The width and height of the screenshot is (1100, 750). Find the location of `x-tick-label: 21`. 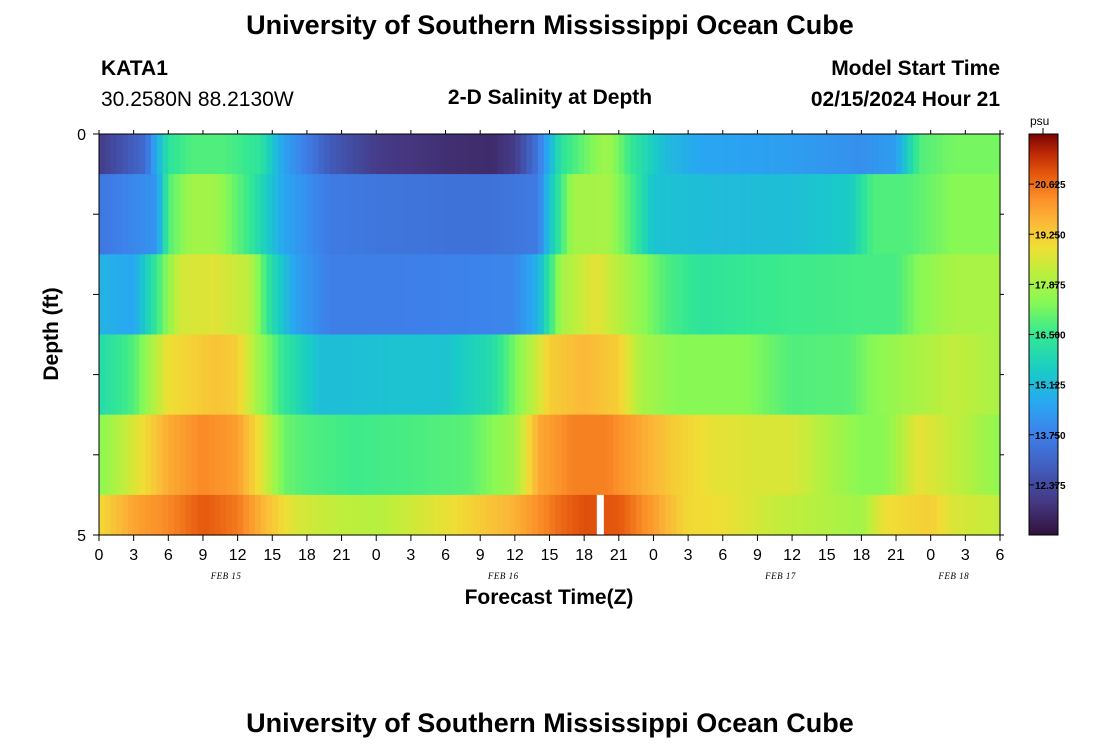

x-tick-label: 21 is located at coordinates (896, 555).